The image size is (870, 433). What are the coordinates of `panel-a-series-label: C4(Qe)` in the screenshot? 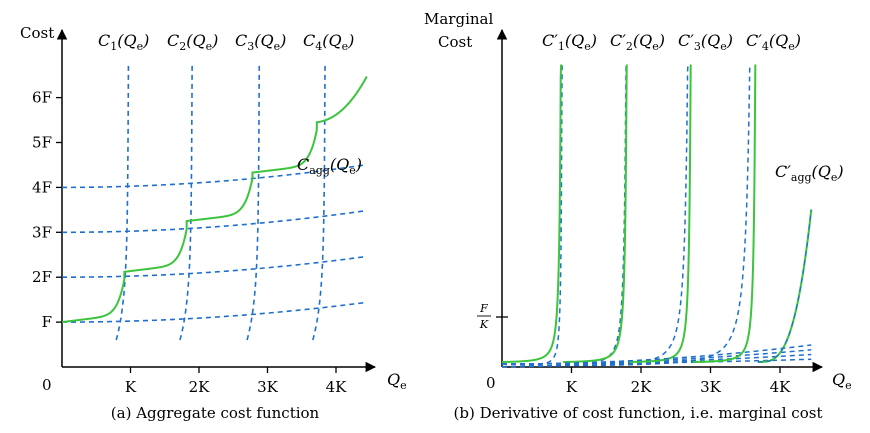 It's located at (328, 42).